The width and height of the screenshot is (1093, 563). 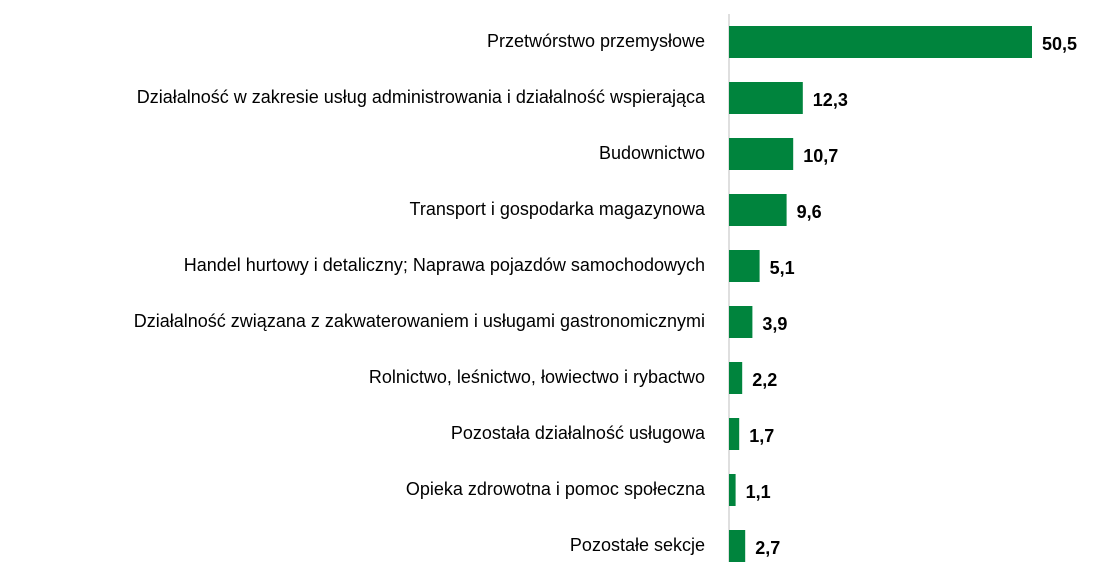 I want to click on y-tick-label: Pozostała działalność usługowa, so click(x=578, y=433).